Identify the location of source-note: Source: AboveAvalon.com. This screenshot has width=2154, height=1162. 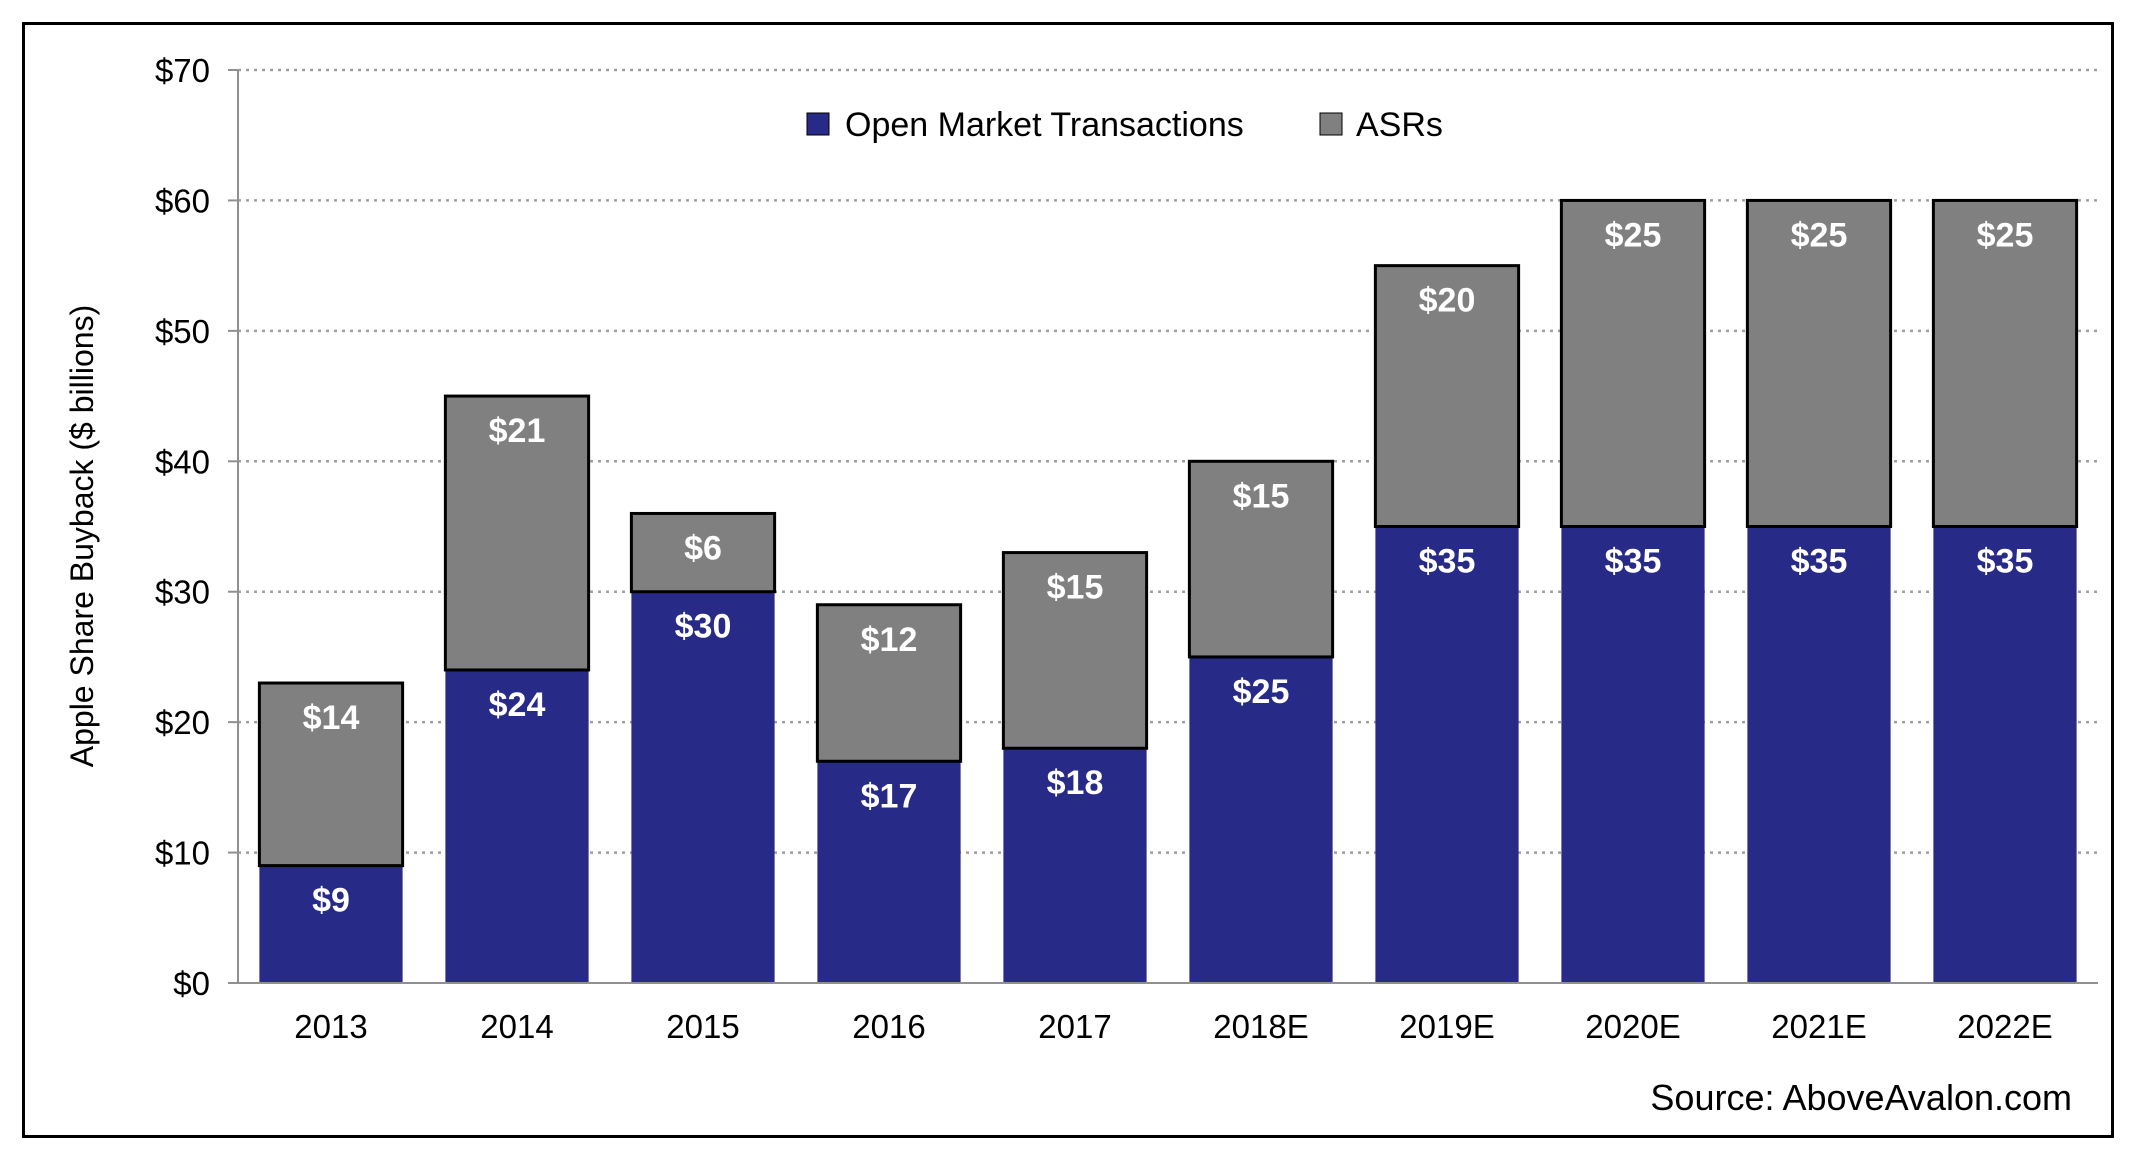
(1861, 1097).